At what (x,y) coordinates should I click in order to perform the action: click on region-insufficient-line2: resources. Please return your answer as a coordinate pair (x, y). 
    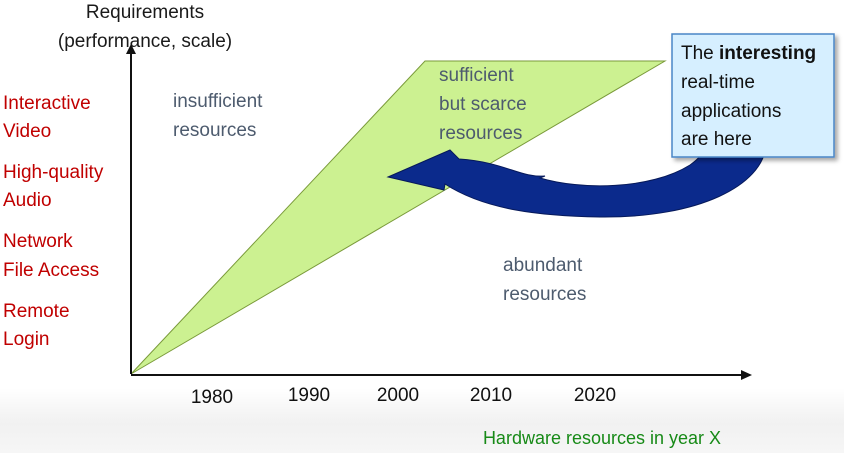
    Looking at the image, I should click on (214, 130).